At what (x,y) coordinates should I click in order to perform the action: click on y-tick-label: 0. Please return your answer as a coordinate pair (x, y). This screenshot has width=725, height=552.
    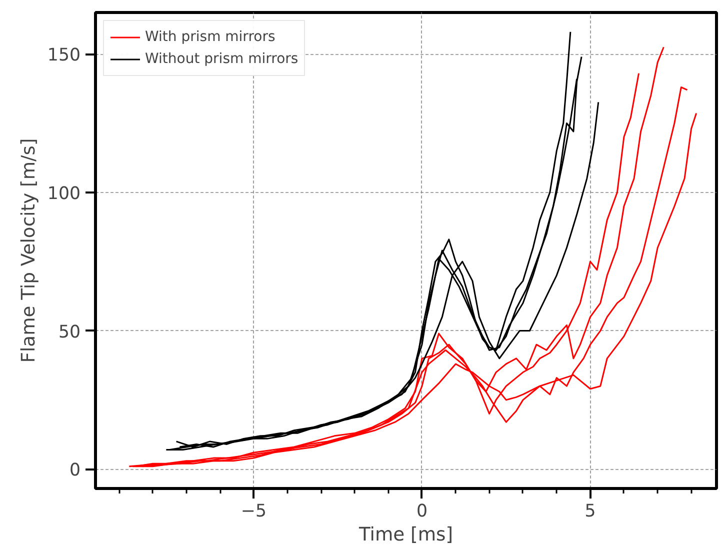
    Looking at the image, I should click on (75, 470).